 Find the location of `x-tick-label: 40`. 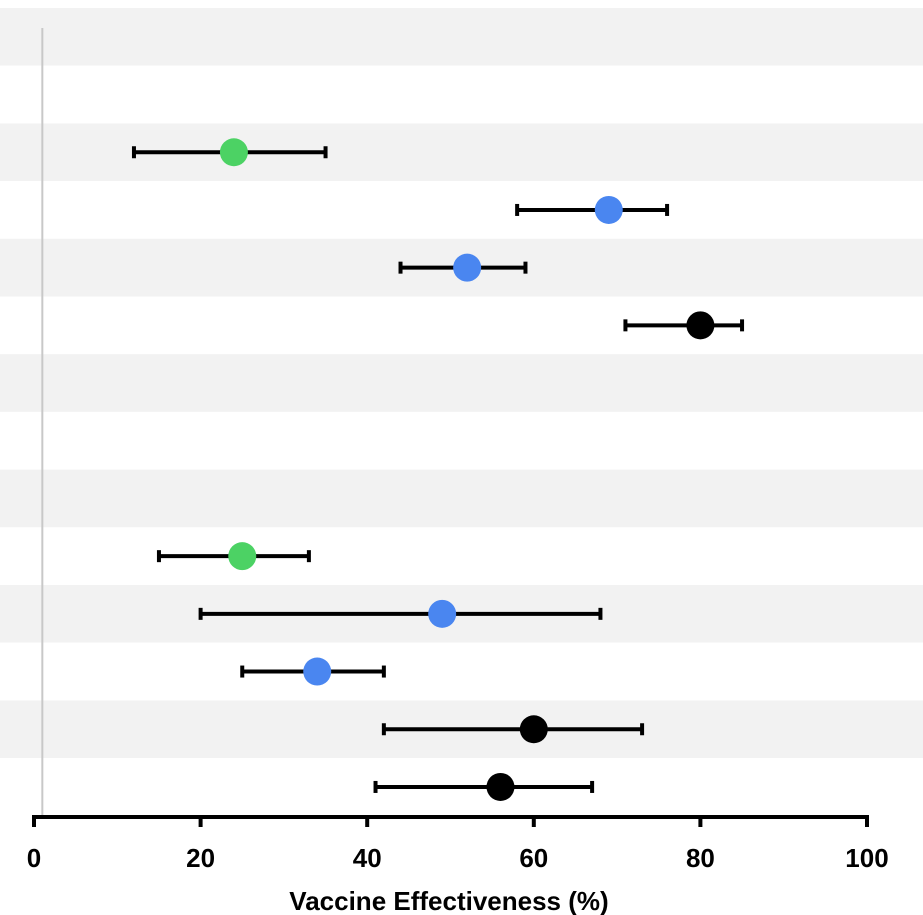

x-tick-label: 40 is located at coordinates (367, 858).